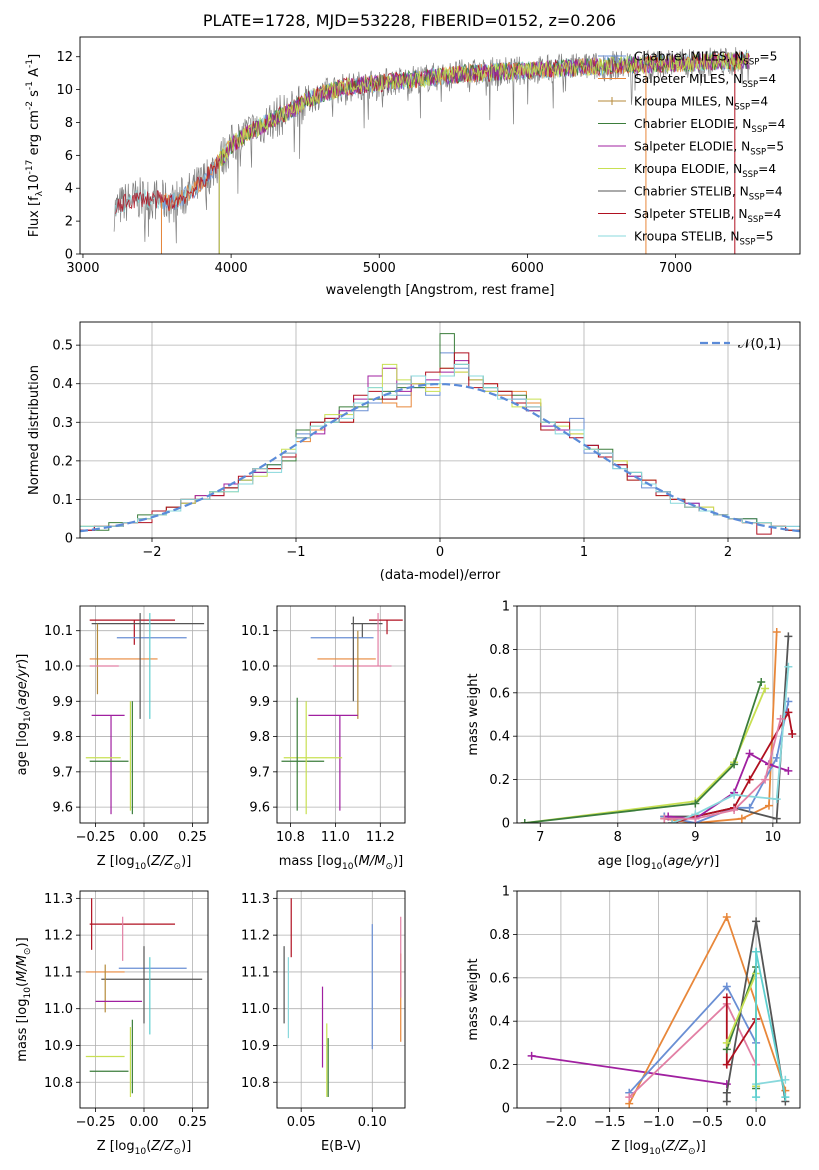 The width and height of the screenshot is (819, 1170). I want to click on y-tick-label: 11.0, so click(255, 1009).